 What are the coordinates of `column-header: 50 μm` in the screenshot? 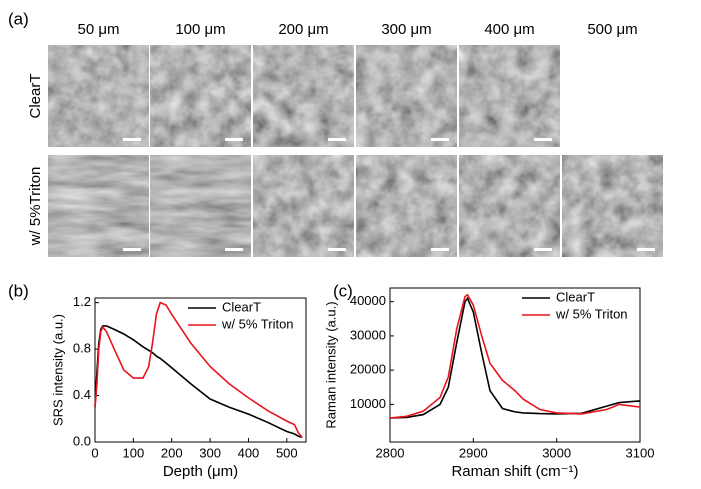 It's located at (99, 29).